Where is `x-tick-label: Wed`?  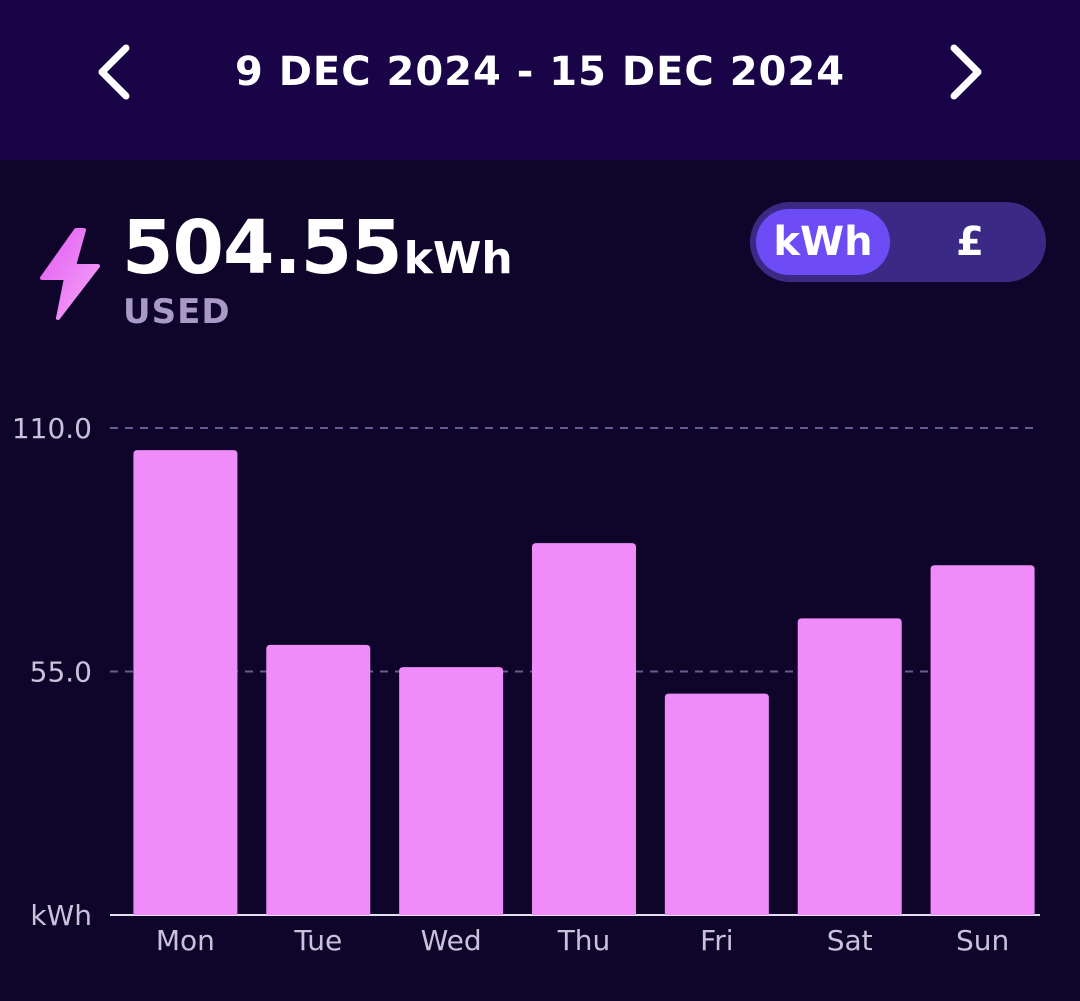
x-tick-label: Wed is located at coordinates (451, 940).